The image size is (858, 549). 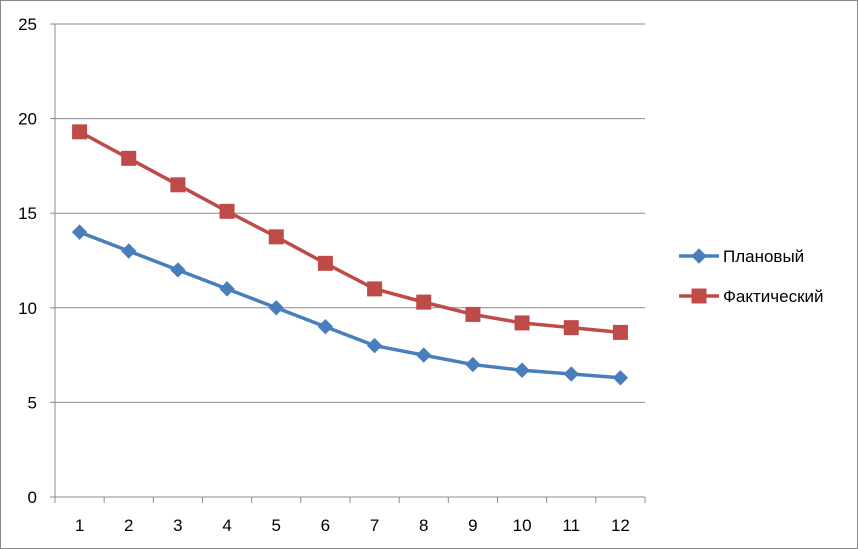 I want to click on x-tick-label: 11, so click(x=571, y=525).